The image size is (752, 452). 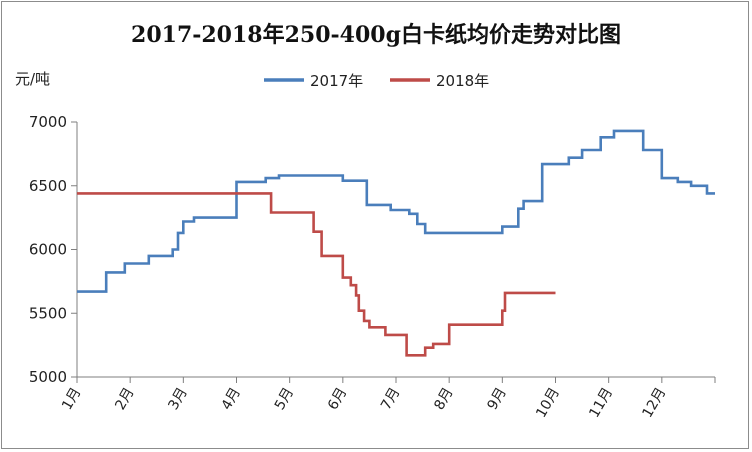 I want to click on legend-label-2018: 2018年, so click(x=462, y=81).